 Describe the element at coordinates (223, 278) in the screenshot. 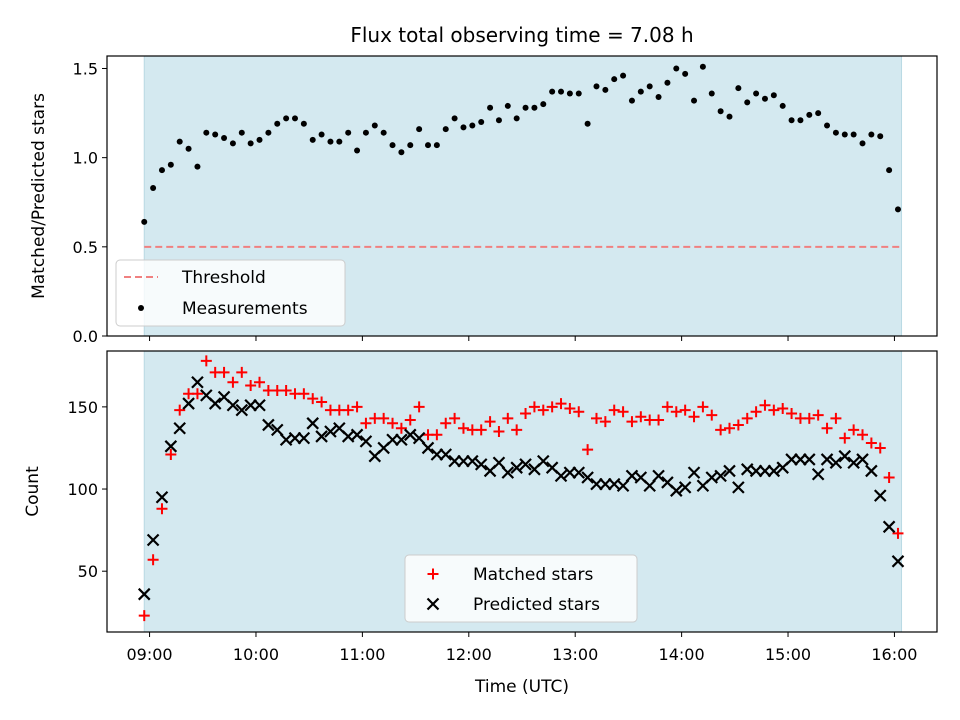

I see `legend-threshold-label: Threshold` at that location.